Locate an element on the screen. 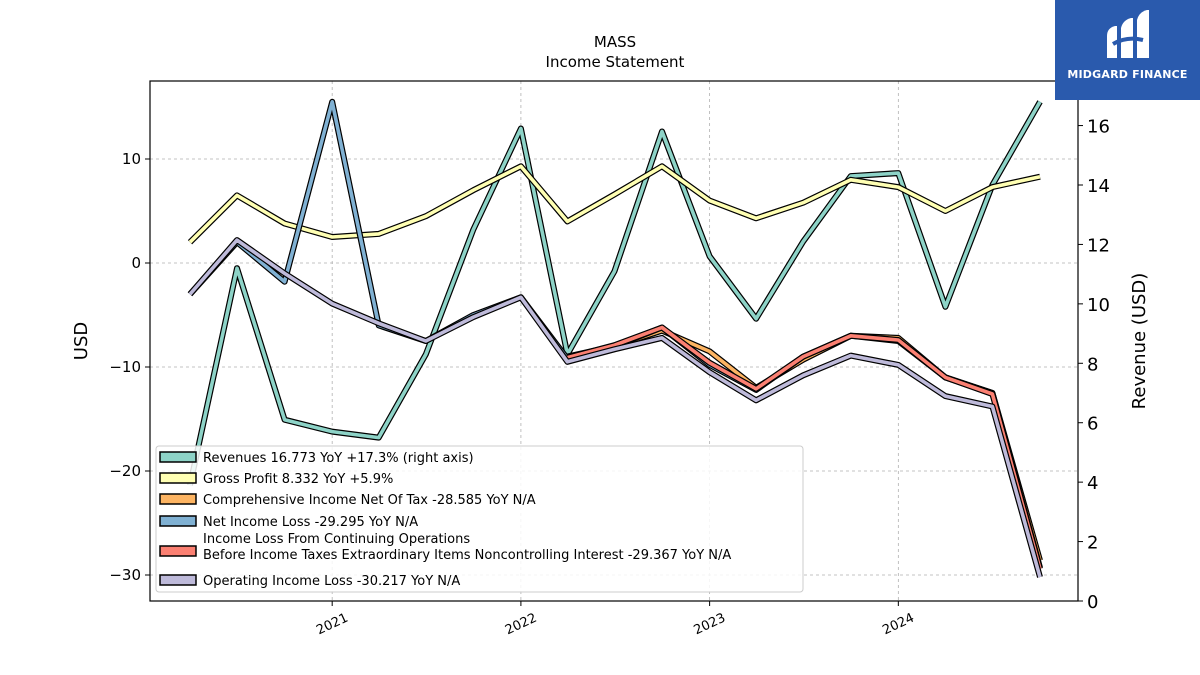  right-tick-label: 14 is located at coordinates (1098, 186).